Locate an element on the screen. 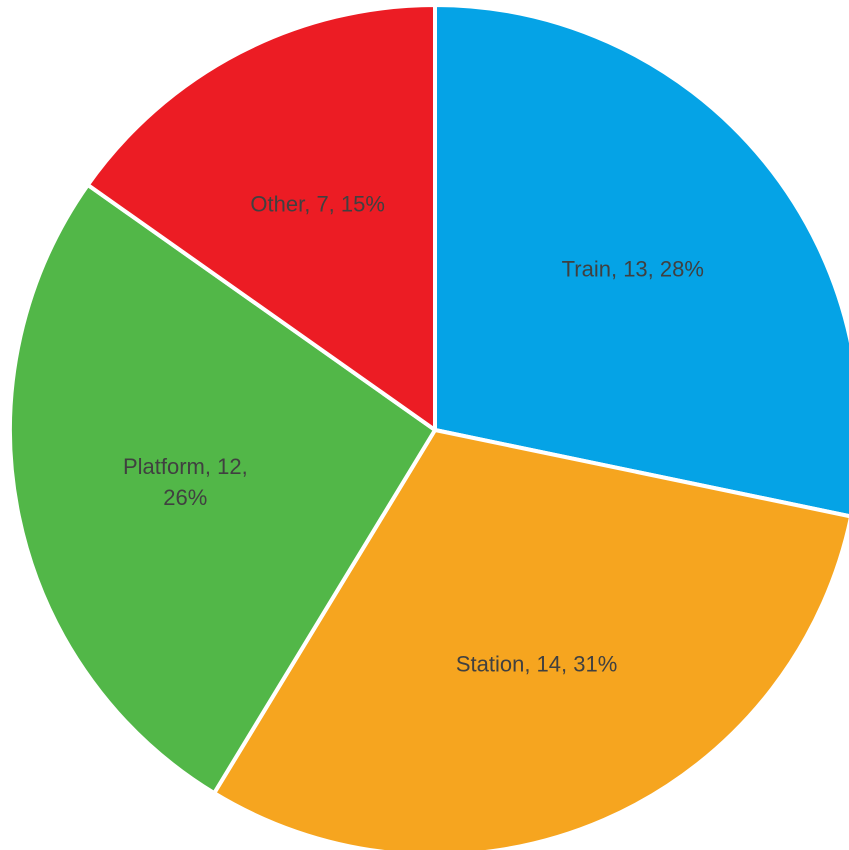 The width and height of the screenshot is (849, 850). data-label: Platform, 12, 26% is located at coordinates (185, 481).